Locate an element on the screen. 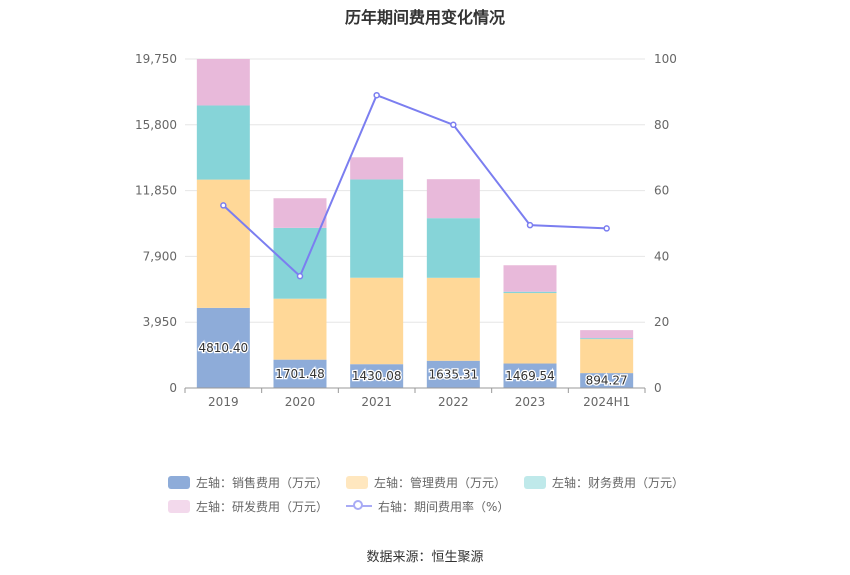 The image size is (850, 575). bar-data-label: 1701.48 is located at coordinates (300, 374).